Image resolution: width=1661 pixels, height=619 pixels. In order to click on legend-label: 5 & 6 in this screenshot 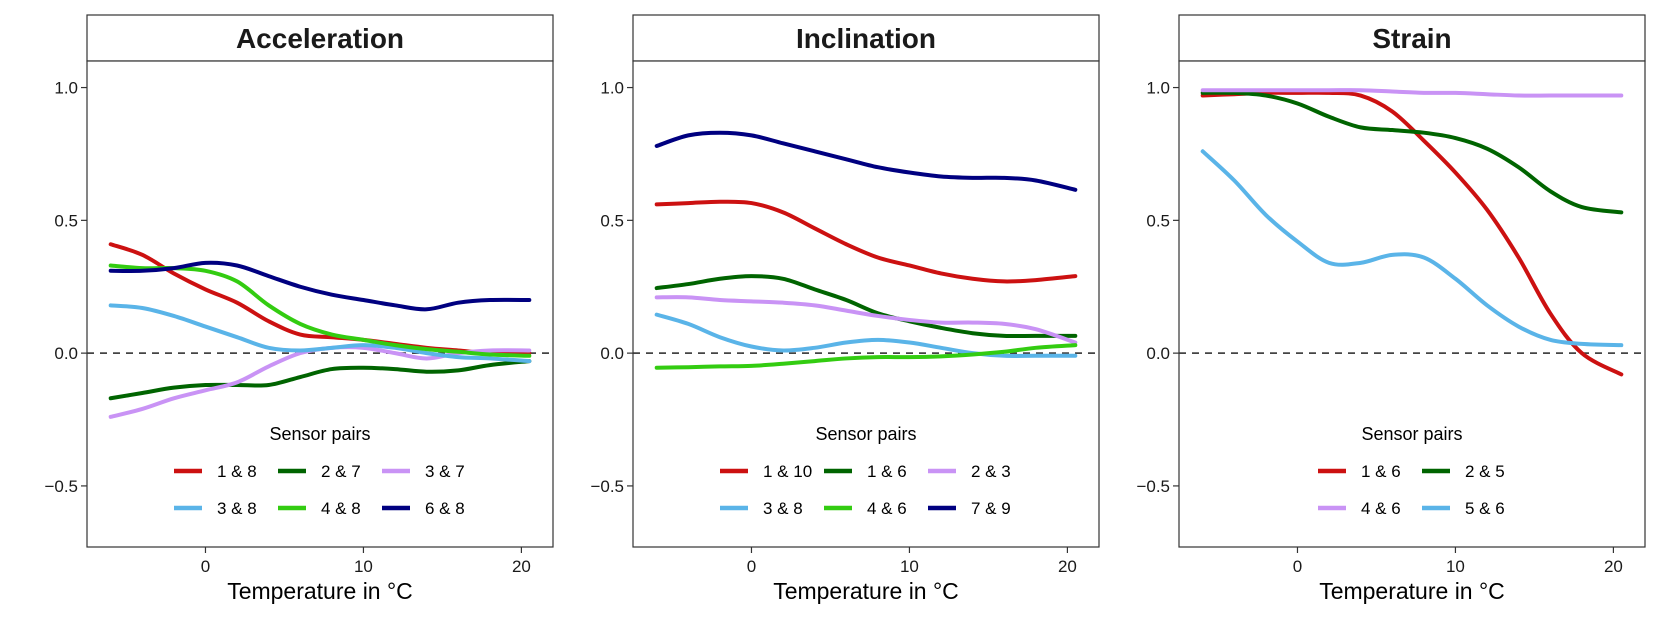, I will do `click(1485, 508)`.